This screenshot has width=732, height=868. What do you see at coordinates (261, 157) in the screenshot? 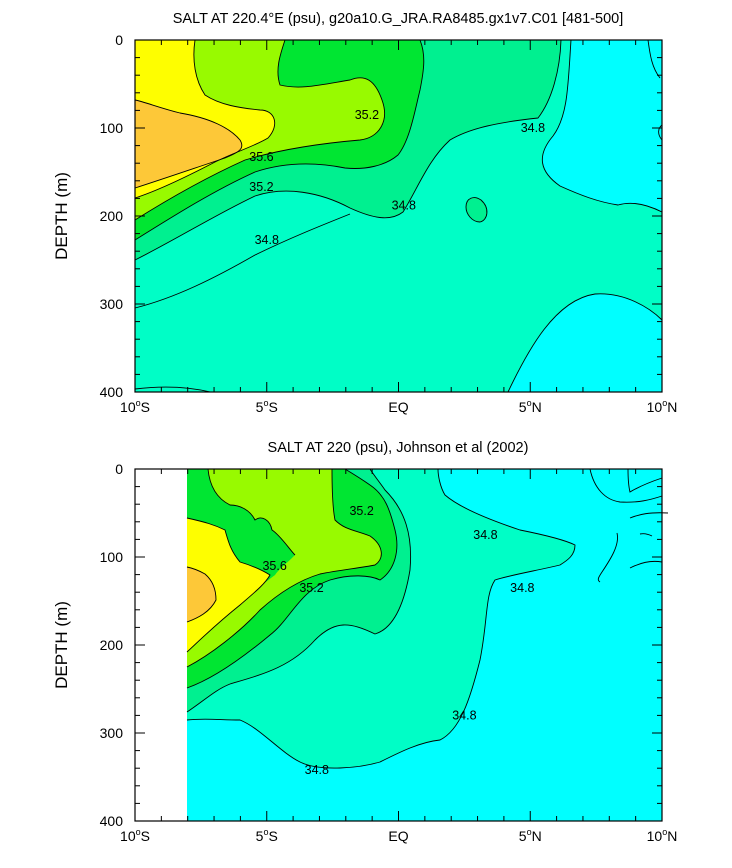
I see `panel1-contour-label: 35.6` at bounding box center [261, 157].